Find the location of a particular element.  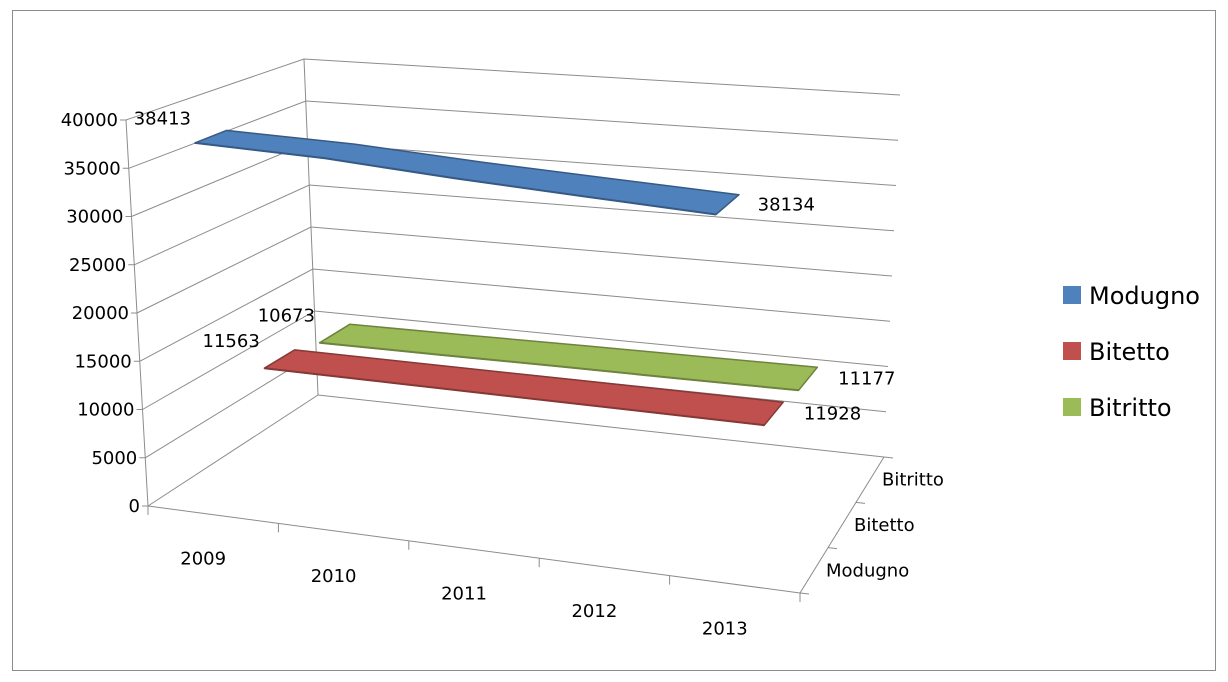

depth-tick-label: Bitetto is located at coordinates (884, 525).